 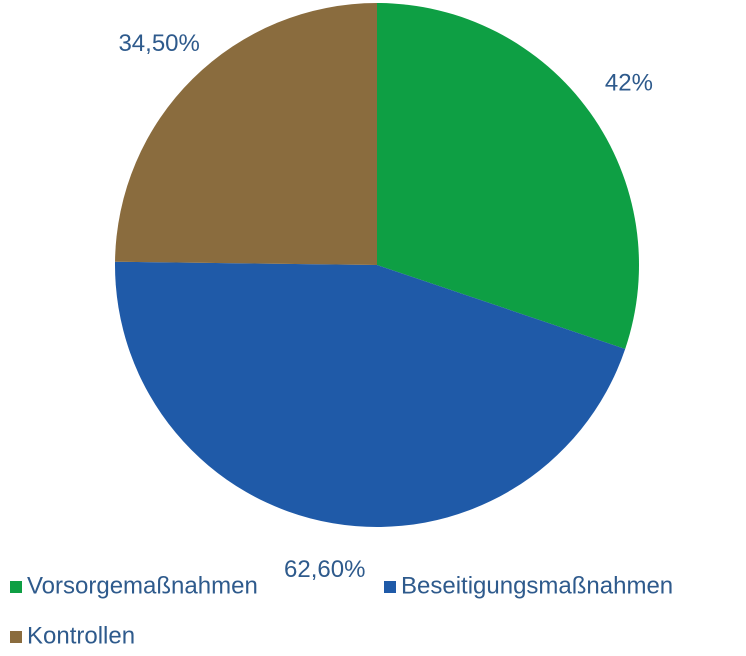 I want to click on legend-label: Vorsorgemaßnahmen, so click(x=142, y=585).